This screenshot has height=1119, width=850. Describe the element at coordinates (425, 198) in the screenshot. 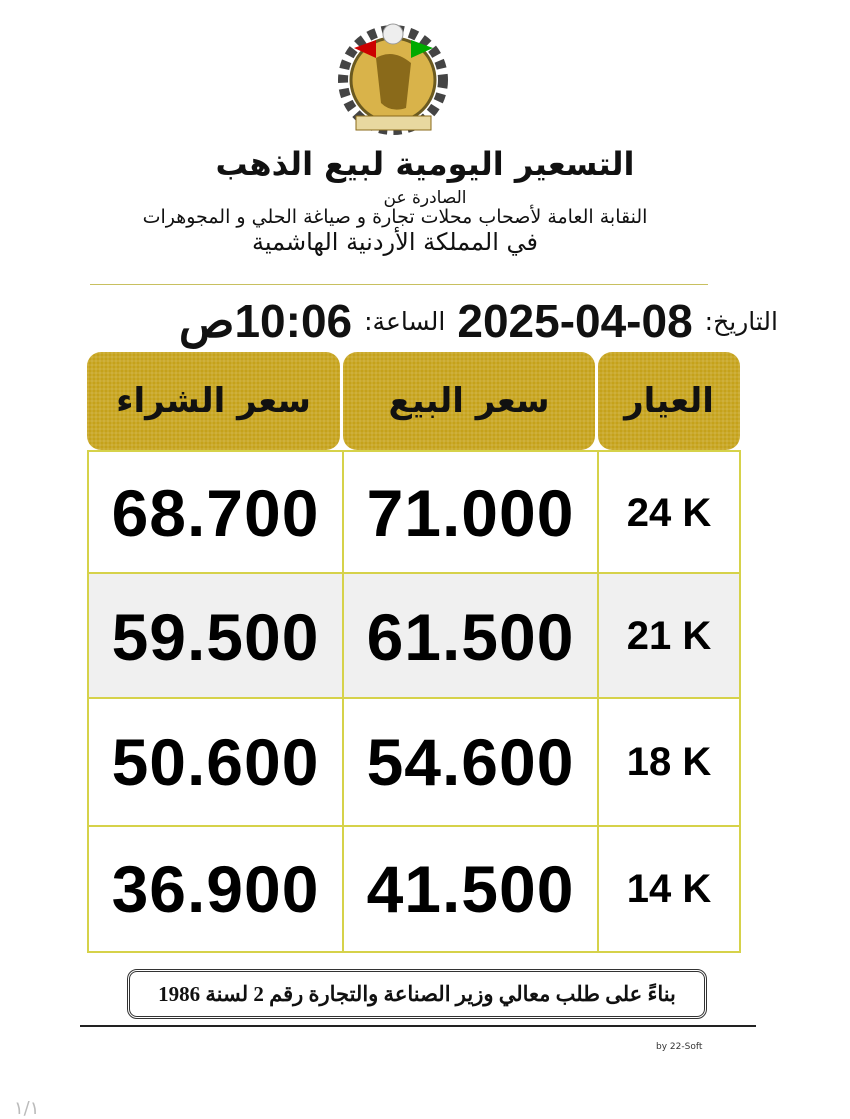

I see `issued-by: الصادرة عن` at that location.